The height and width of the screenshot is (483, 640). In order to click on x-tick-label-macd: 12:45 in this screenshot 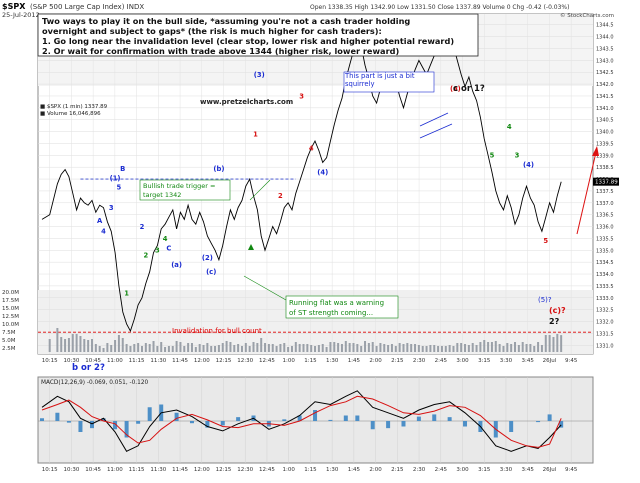, I will do `click(267, 470)`.